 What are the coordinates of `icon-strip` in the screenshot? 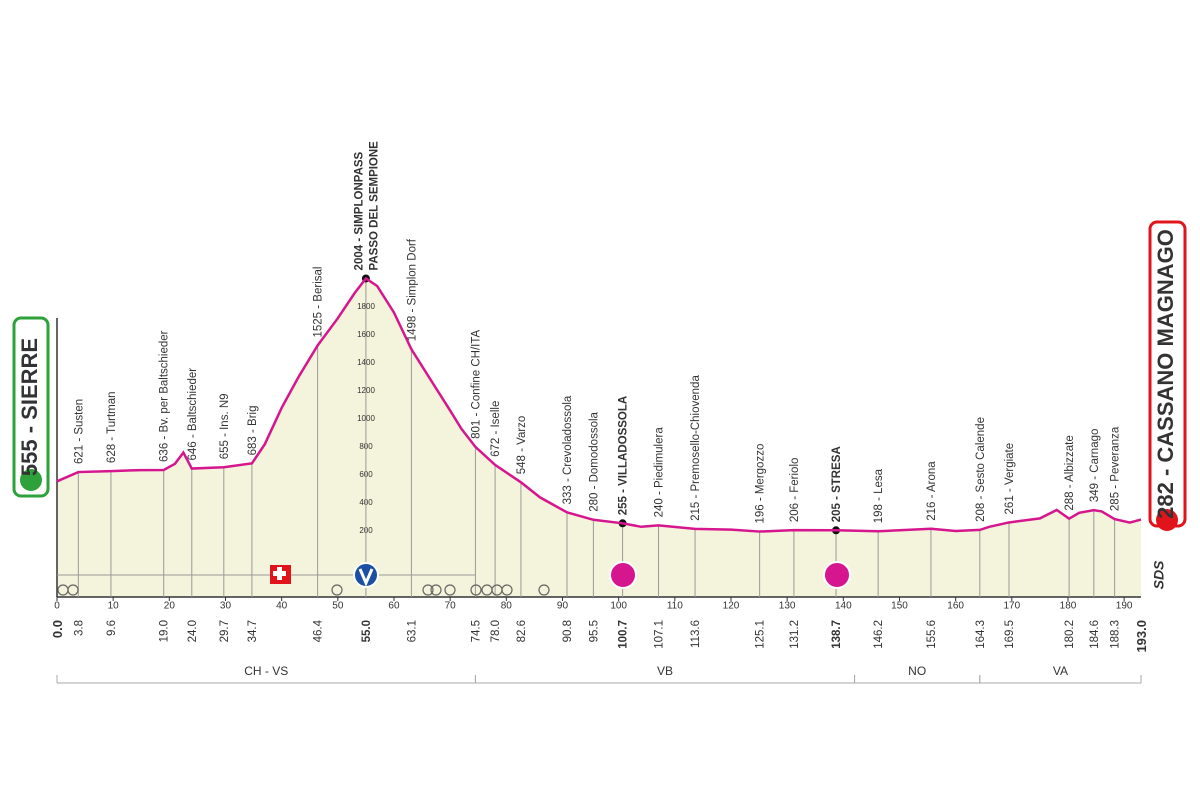 It's located at (454, 578).